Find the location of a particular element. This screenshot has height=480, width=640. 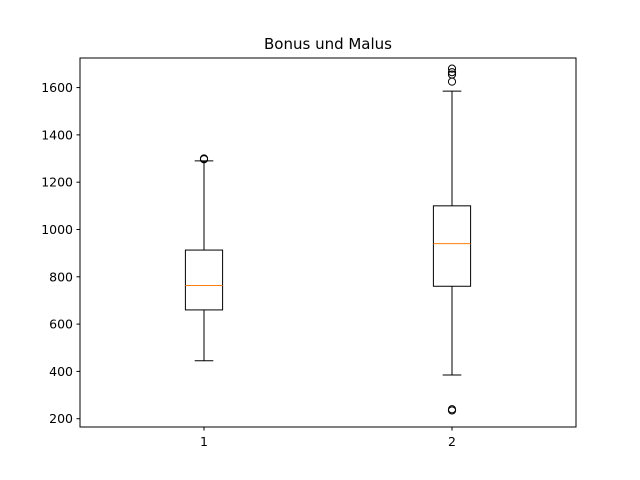

x-tick-label: 2 is located at coordinates (452, 441).